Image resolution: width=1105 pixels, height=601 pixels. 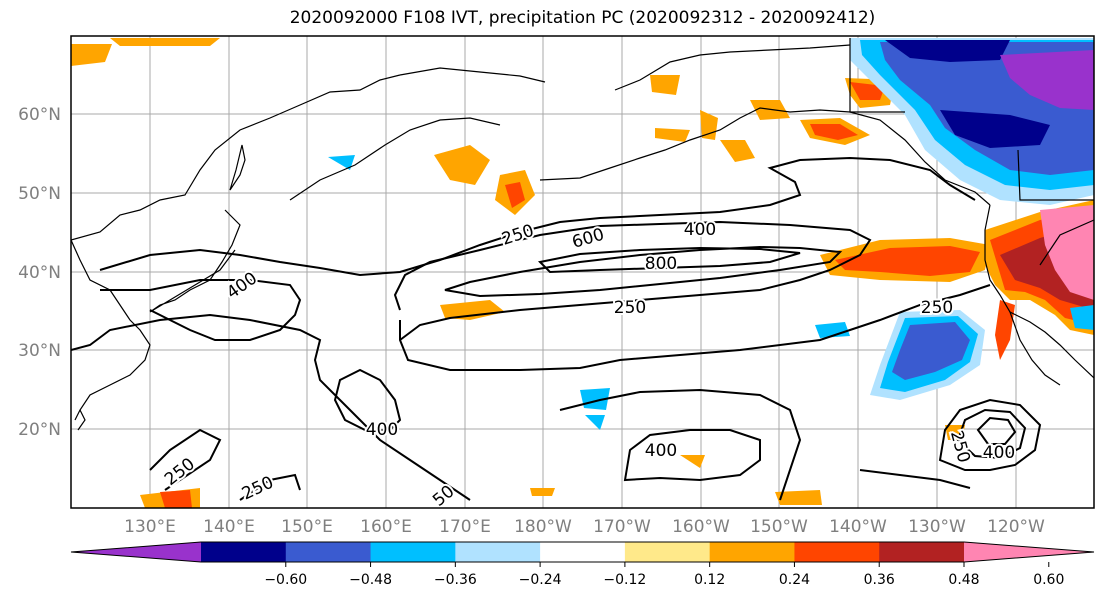 What do you see at coordinates (624, 580) in the screenshot?
I see `colorbar-tick-label: −0.12` at bounding box center [624, 580].